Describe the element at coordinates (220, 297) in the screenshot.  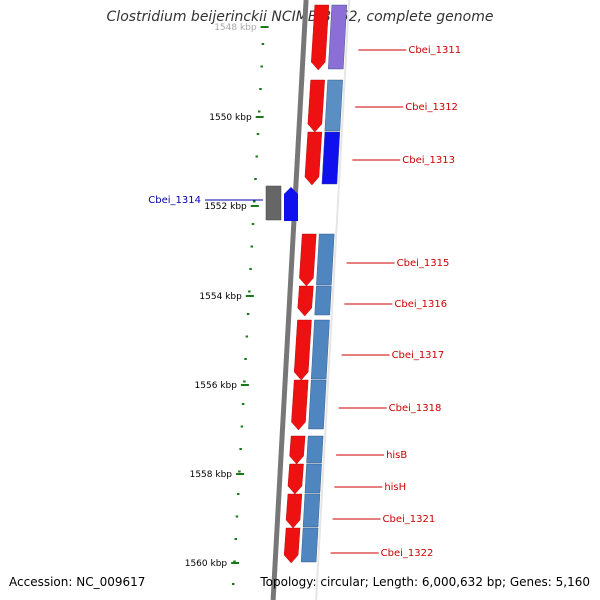
I see `tick-label: 1554 kbp` at that location.